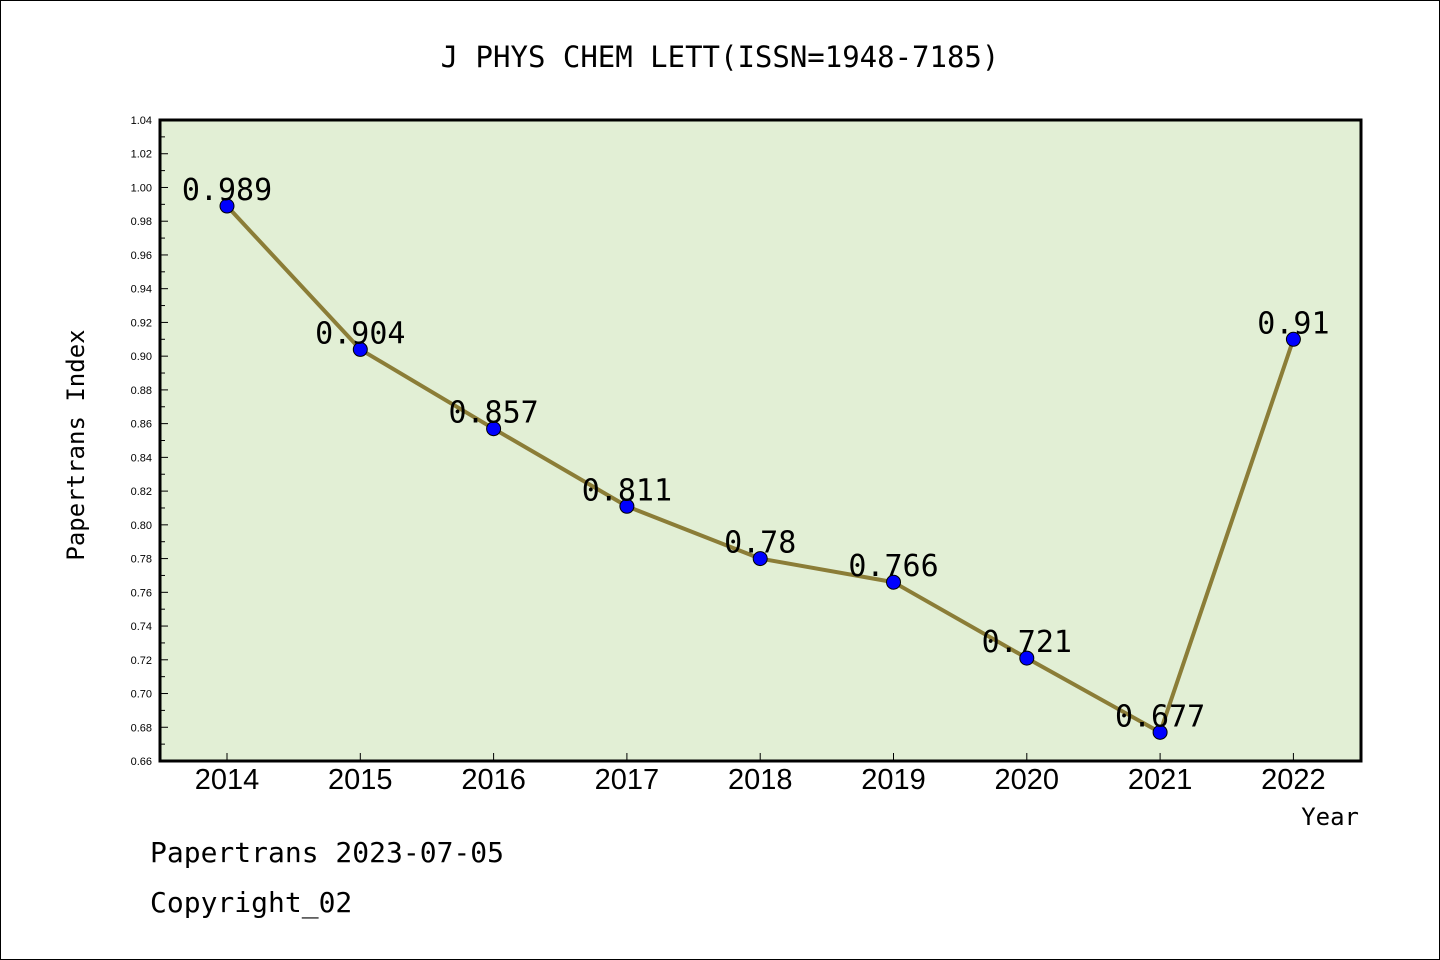 This screenshot has width=1440, height=960. I want to click on data-label: 0.989, so click(227, 190).